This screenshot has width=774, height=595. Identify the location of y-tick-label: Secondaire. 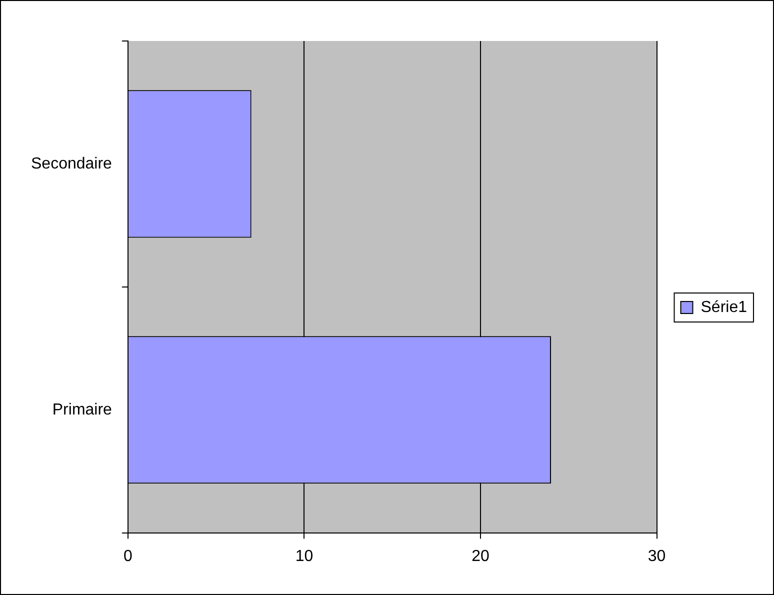
(71, 163).